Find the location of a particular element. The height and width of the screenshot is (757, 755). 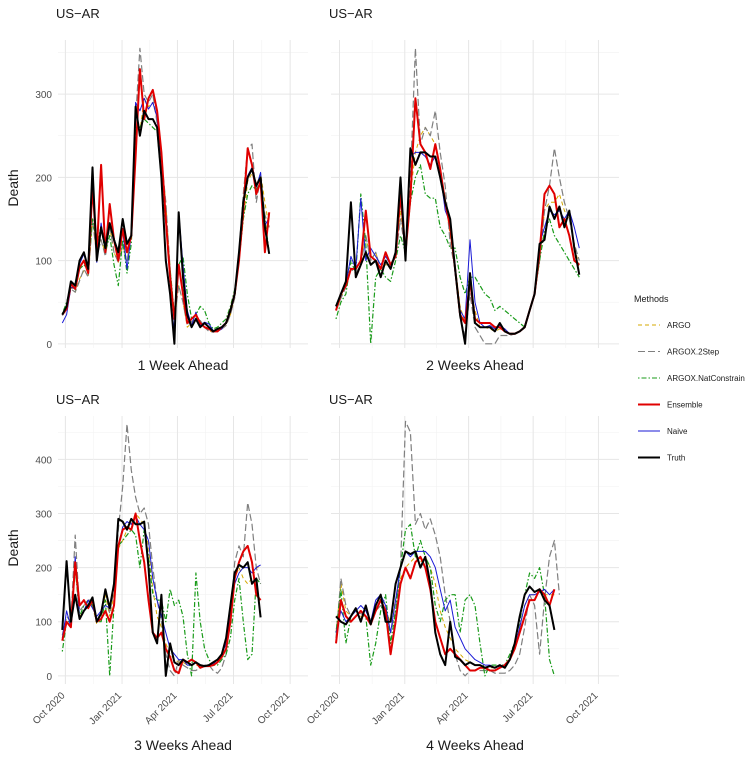

legend-label: ARGOX.2Step is located at coordinates (693, 352).